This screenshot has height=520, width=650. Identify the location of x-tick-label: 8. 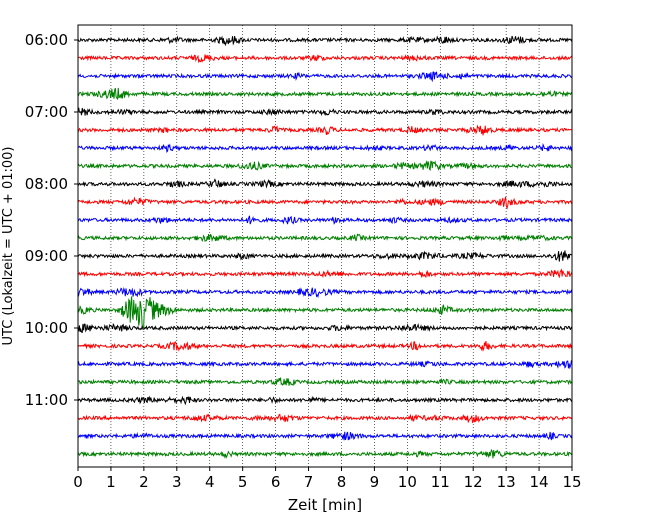
(342, 482).